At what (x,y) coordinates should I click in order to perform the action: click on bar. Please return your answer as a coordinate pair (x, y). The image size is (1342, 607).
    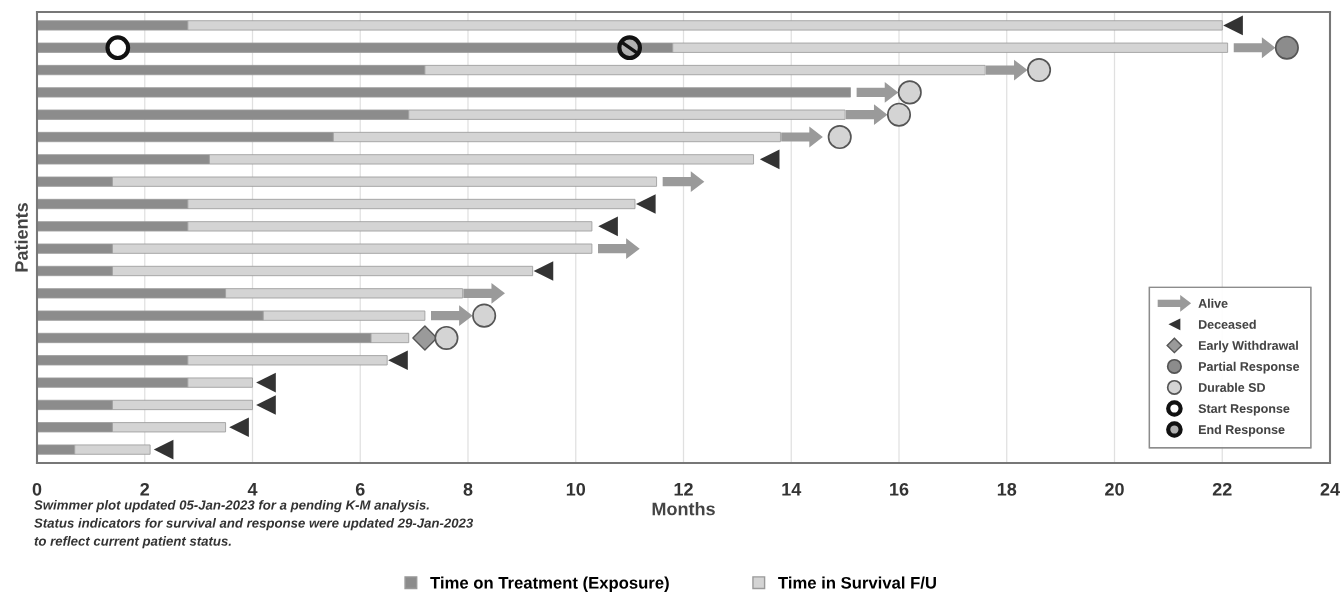
    Looking at the image, I should click on (444, 92).